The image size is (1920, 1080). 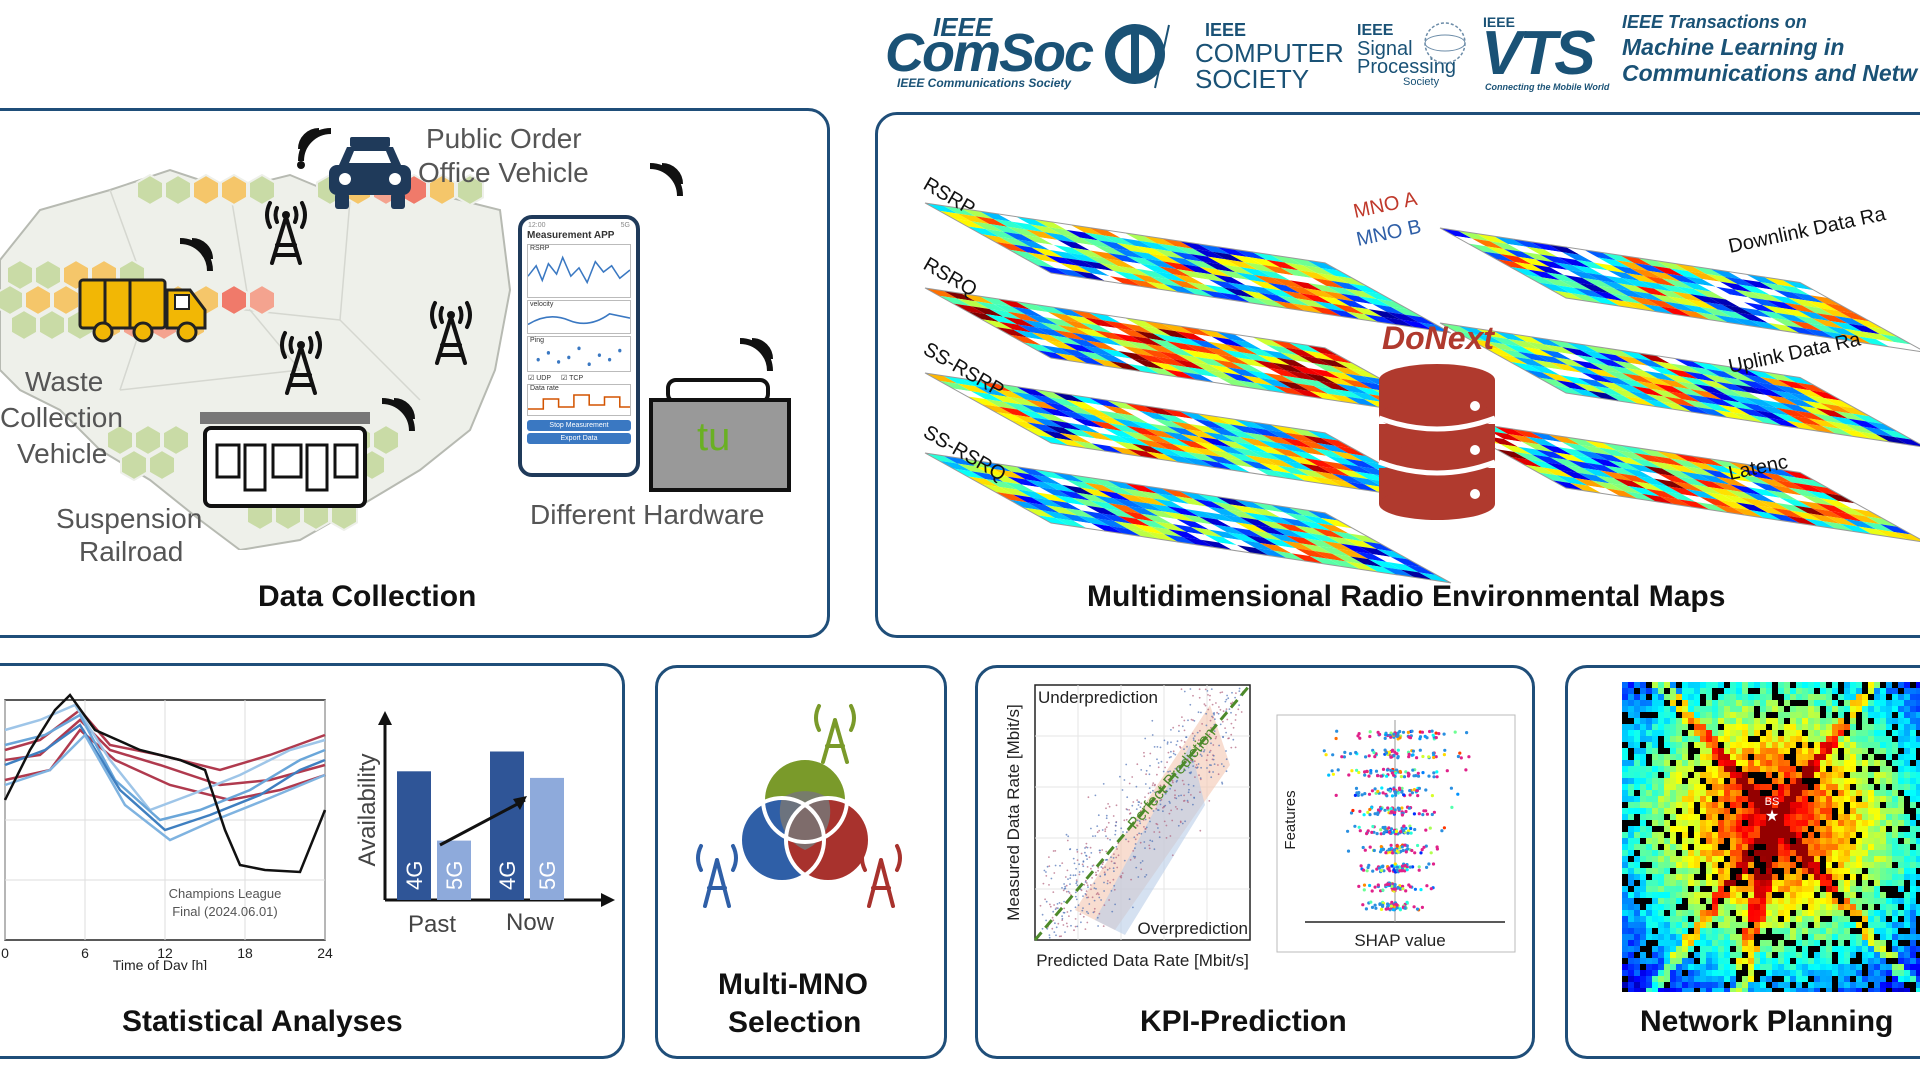 I want to click on udp-label: UDP, so click(x=544, y=378).